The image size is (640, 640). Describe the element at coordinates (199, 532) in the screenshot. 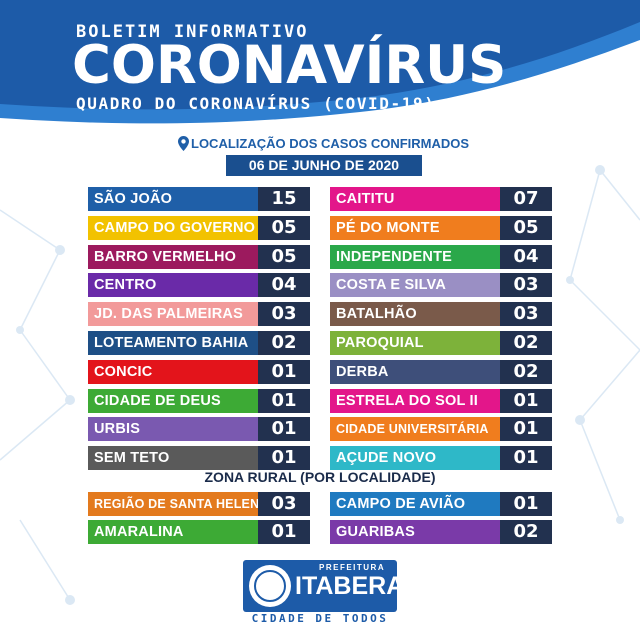

I see `neighborhood-row: AMARALINA 01` at that location.